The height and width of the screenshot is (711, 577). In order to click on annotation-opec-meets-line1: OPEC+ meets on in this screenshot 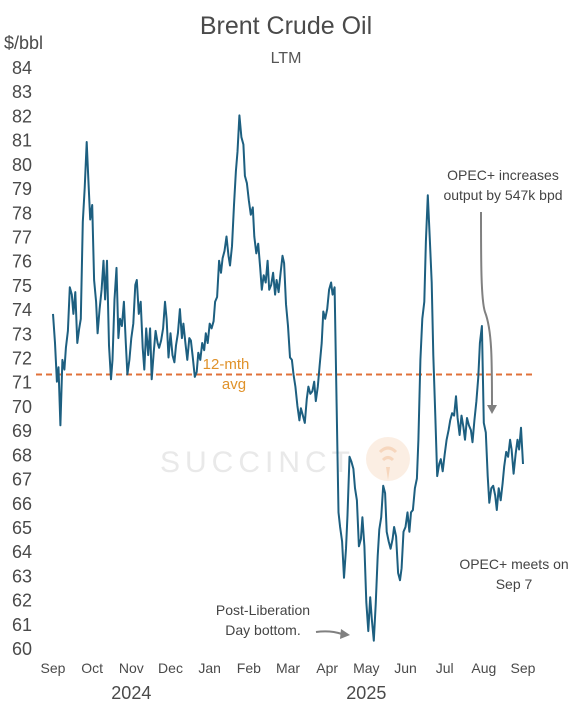, I will do `click(513, 564)`.